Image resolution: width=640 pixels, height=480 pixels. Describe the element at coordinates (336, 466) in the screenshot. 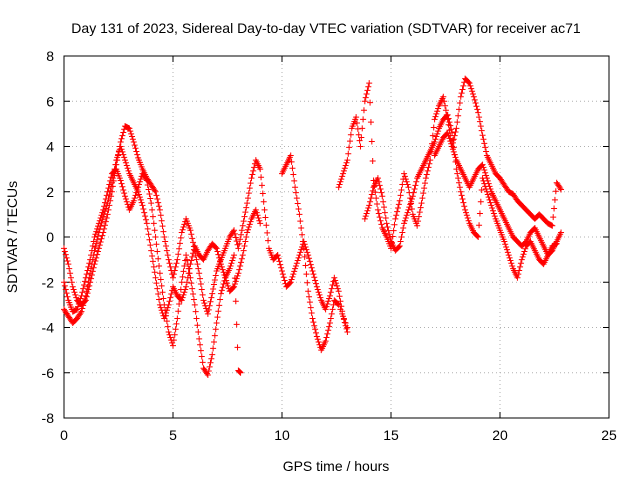

I see `x-axis-label: GPS time / hours` at that location.